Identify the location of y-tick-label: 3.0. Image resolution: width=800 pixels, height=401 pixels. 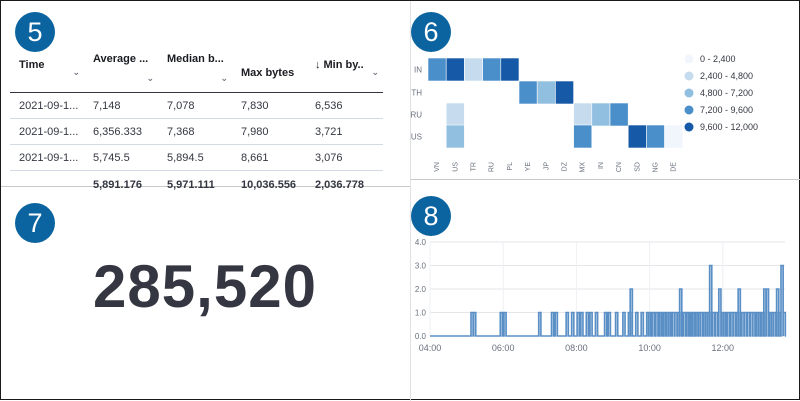
(421, 266).